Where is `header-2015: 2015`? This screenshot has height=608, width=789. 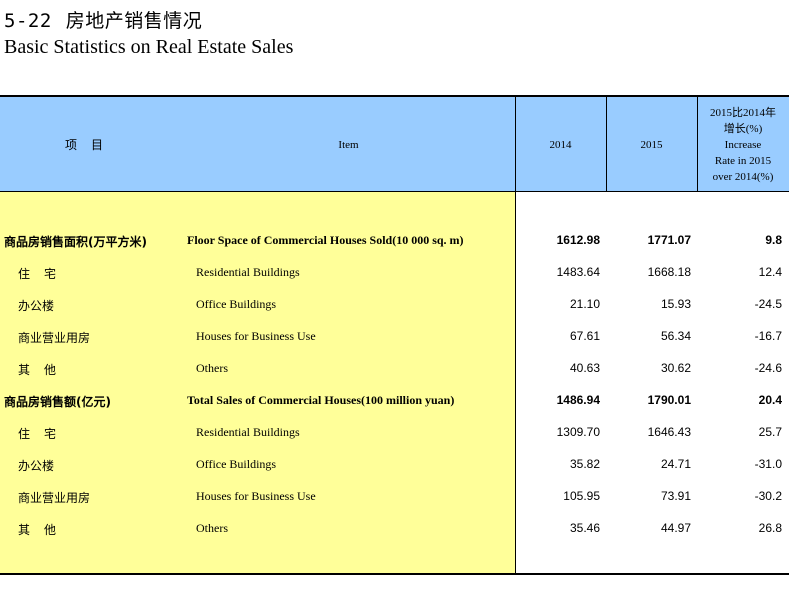 header-2015: 2015 is located at coordinates (651, 144).